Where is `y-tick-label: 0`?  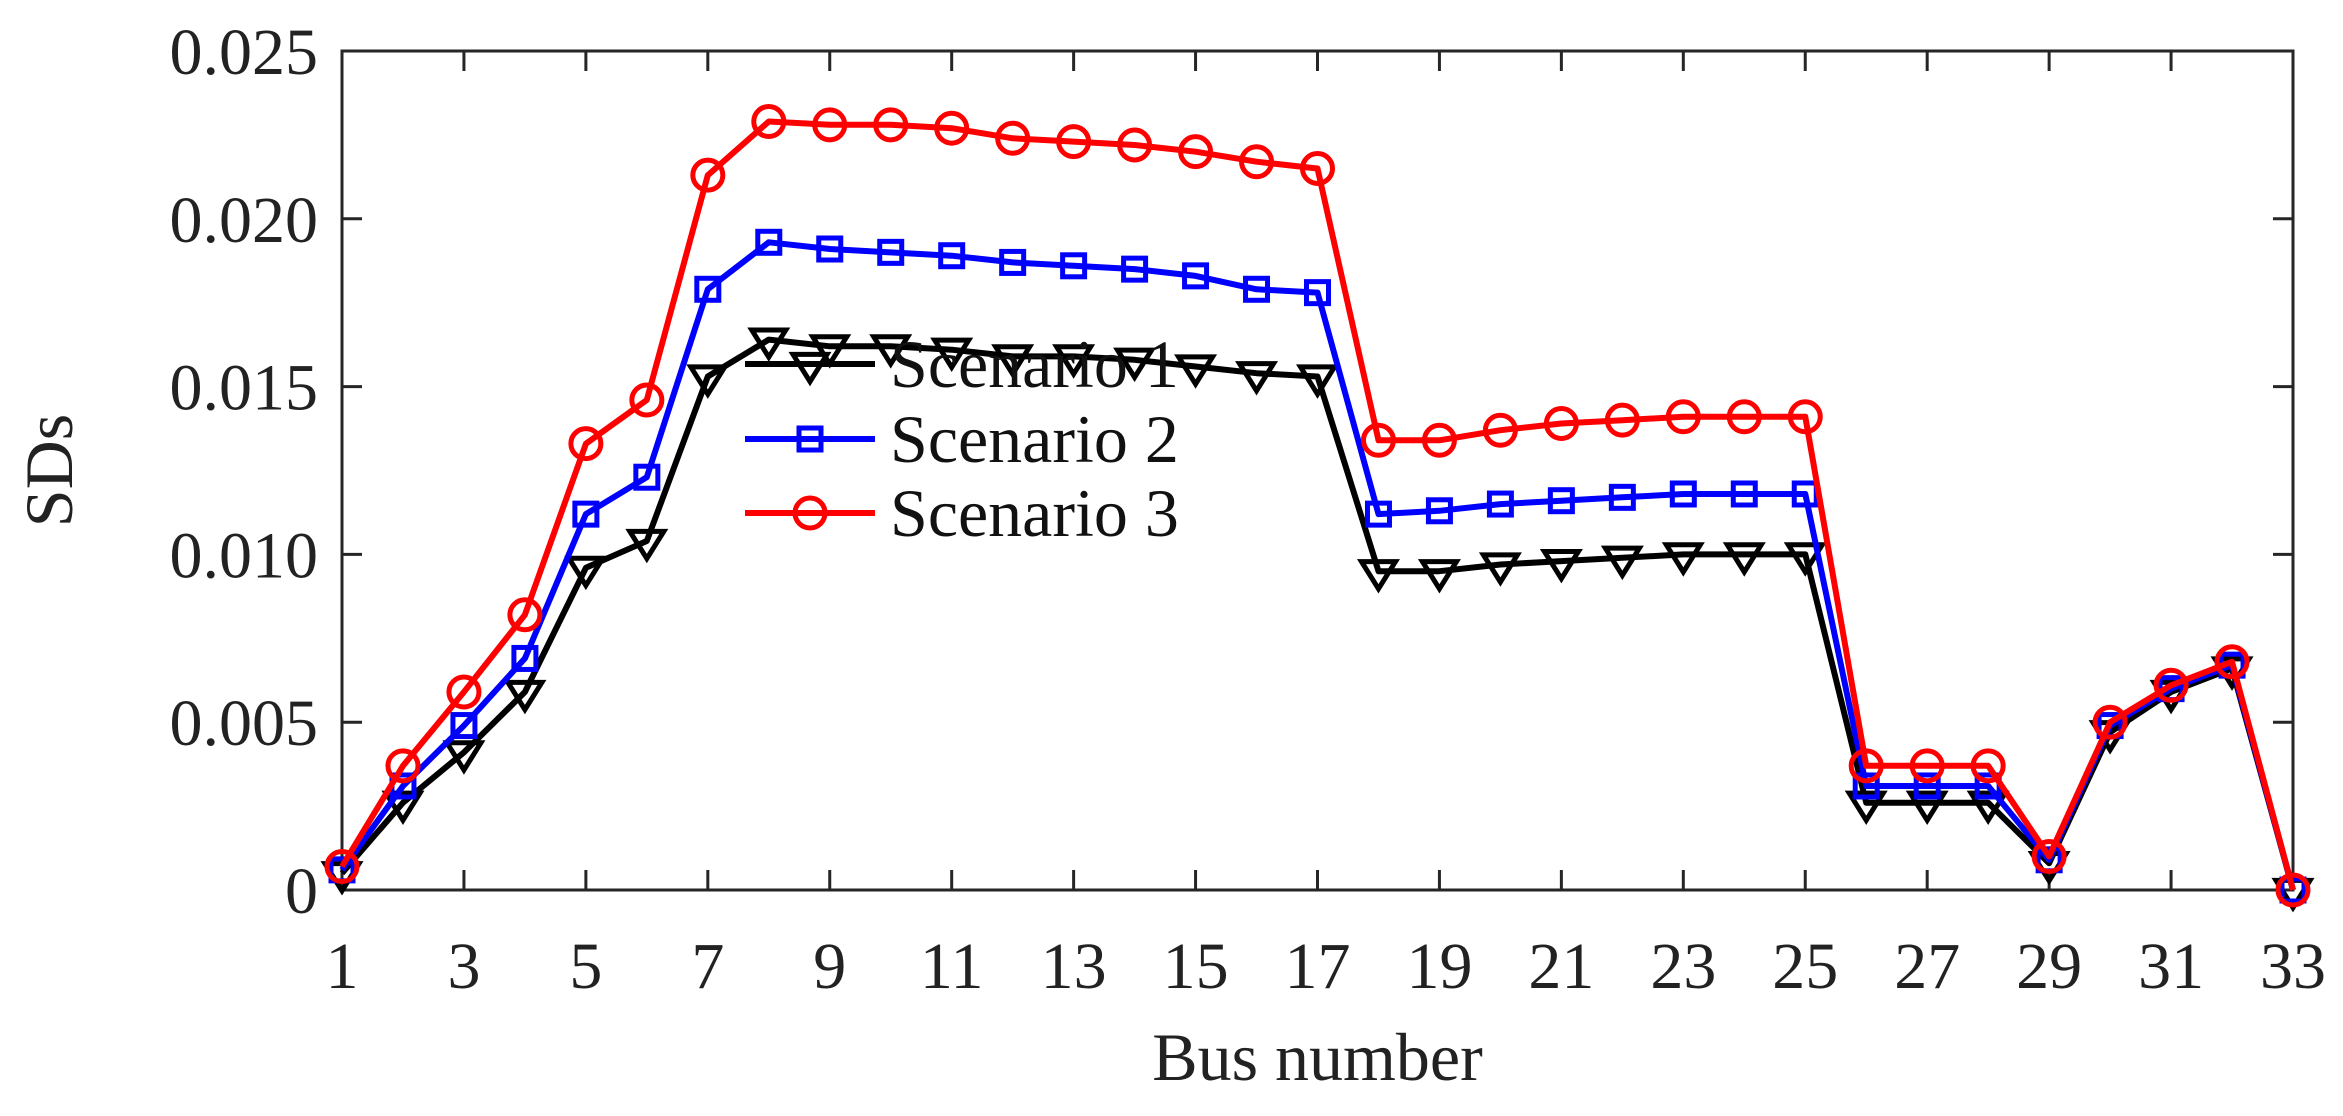 y-tick-label: 0 is located at coordinates (301, 891).